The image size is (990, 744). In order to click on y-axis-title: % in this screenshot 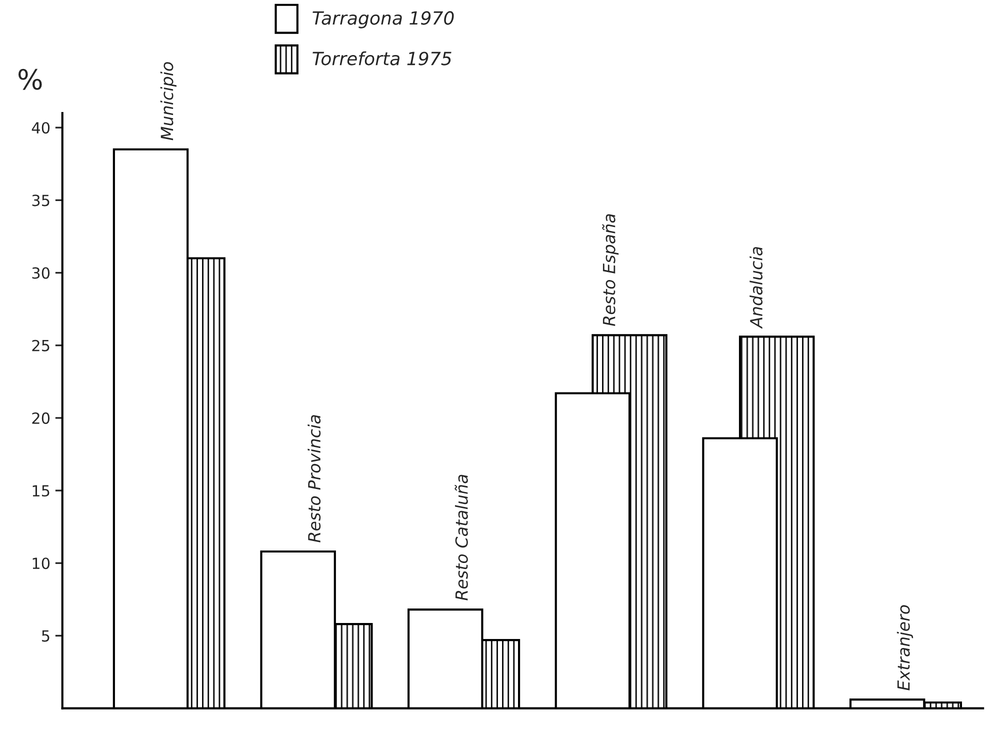, I will do `click(30, 79)`.